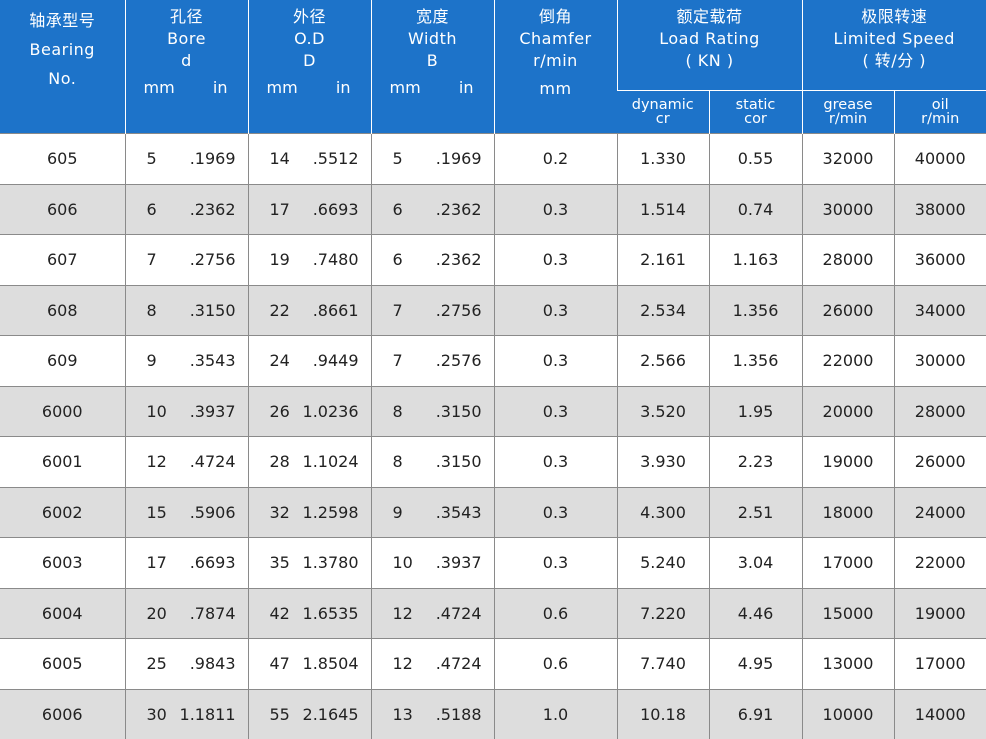  What do you see at coordinates (756, 209) in the screenshot?
I see `cell-static-value: 0.74` at bounding box center [756, 209].